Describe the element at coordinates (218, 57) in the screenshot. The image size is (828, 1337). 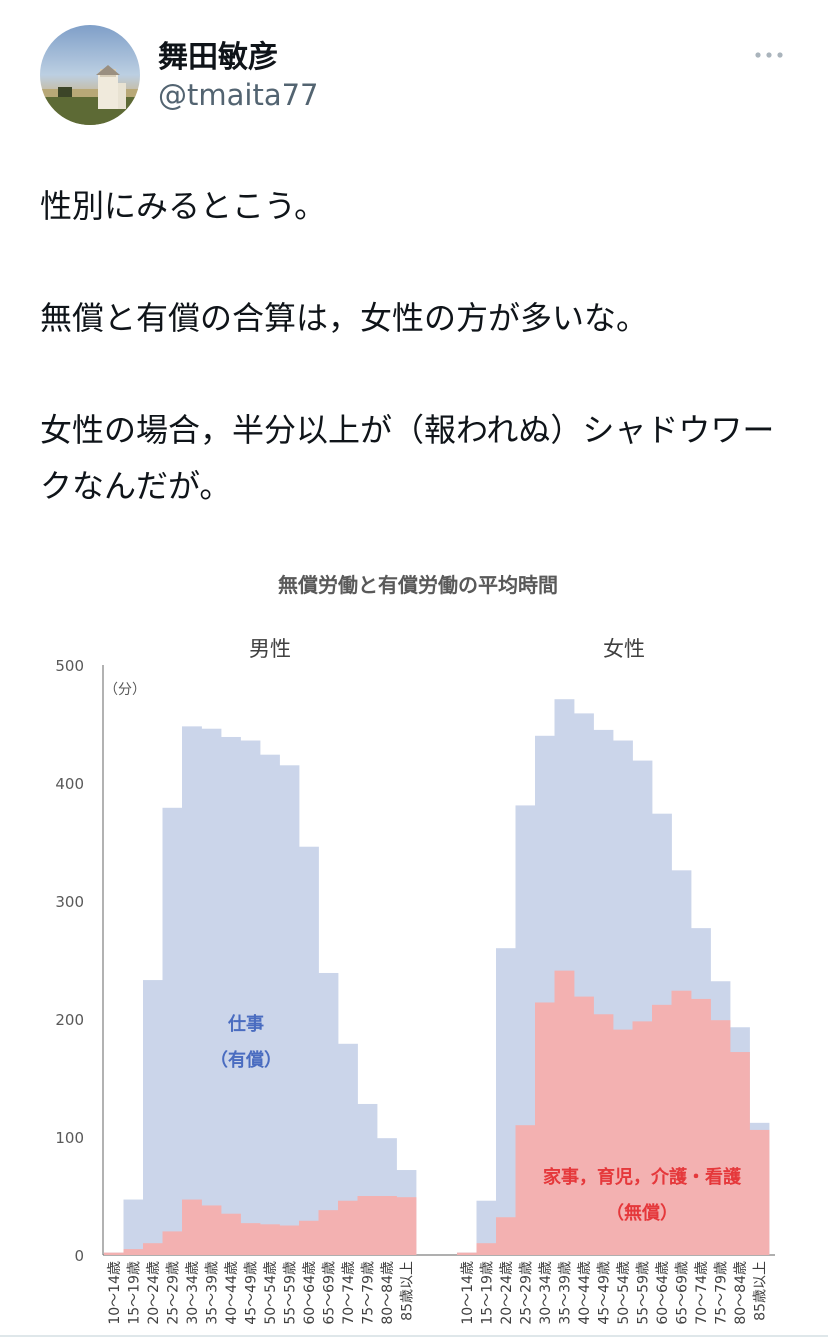
I see `author-name: 舞田敏彦` at that location.